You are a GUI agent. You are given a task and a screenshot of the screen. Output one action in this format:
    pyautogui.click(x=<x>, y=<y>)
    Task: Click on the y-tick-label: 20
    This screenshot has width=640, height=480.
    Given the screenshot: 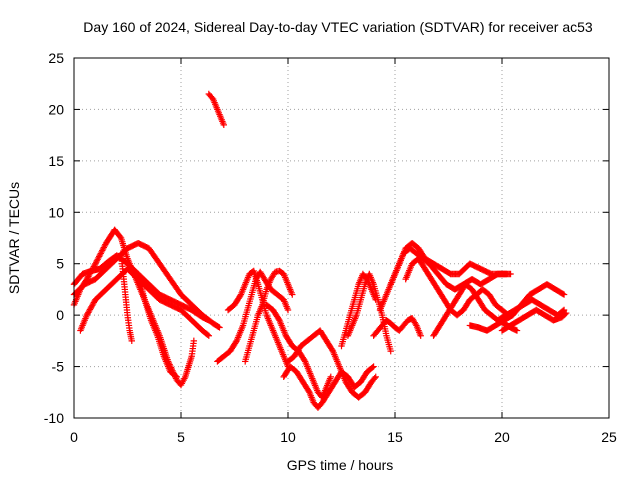 What is the action you would take?
    pyautogui.click(x=56, y=109)
    